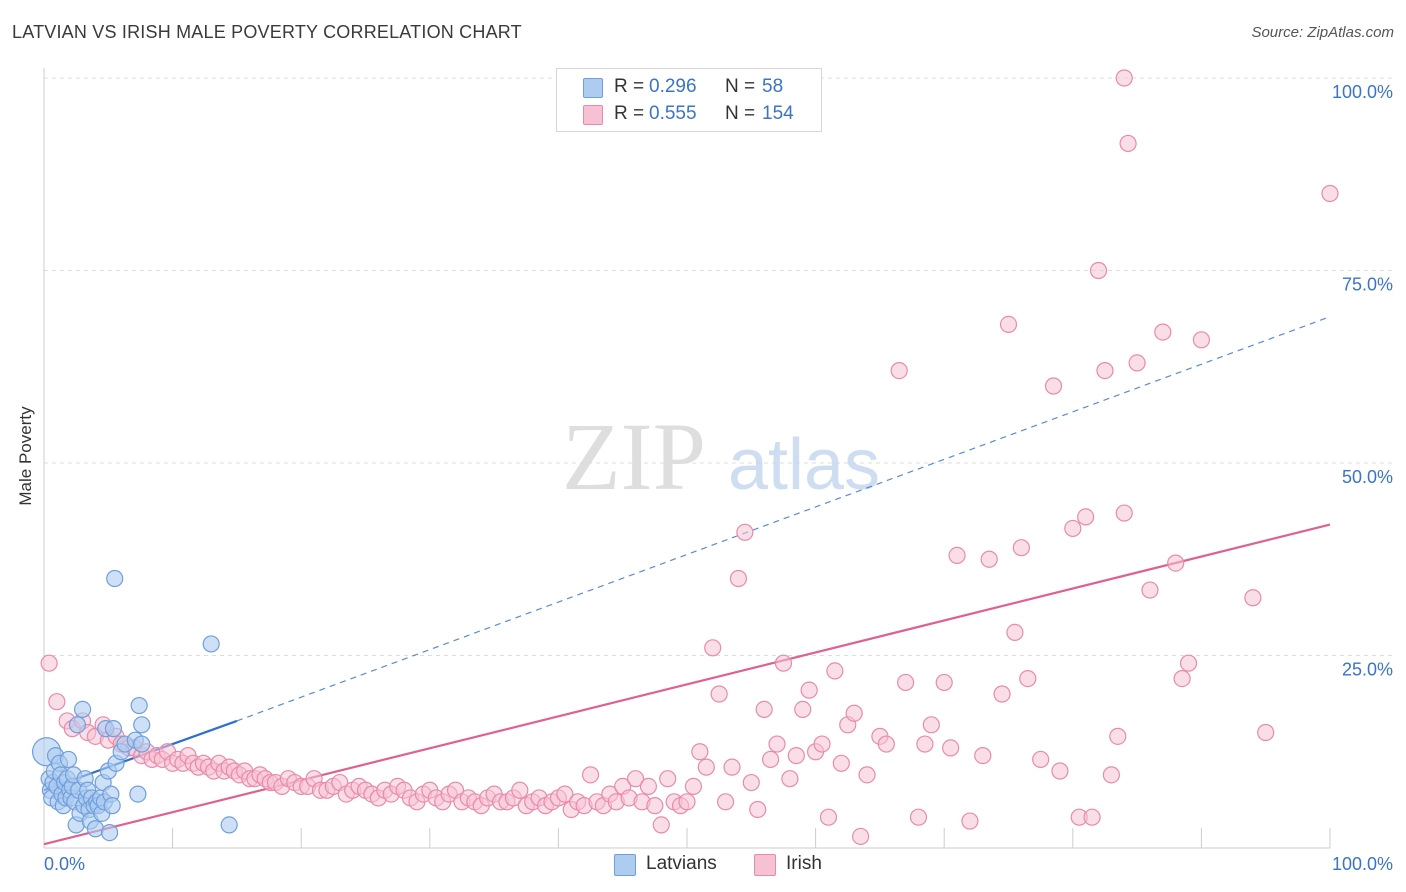 This screenshot has height=892, width=1406. I want to click on y-tick-label: 25.0%, so click(1367, 670).